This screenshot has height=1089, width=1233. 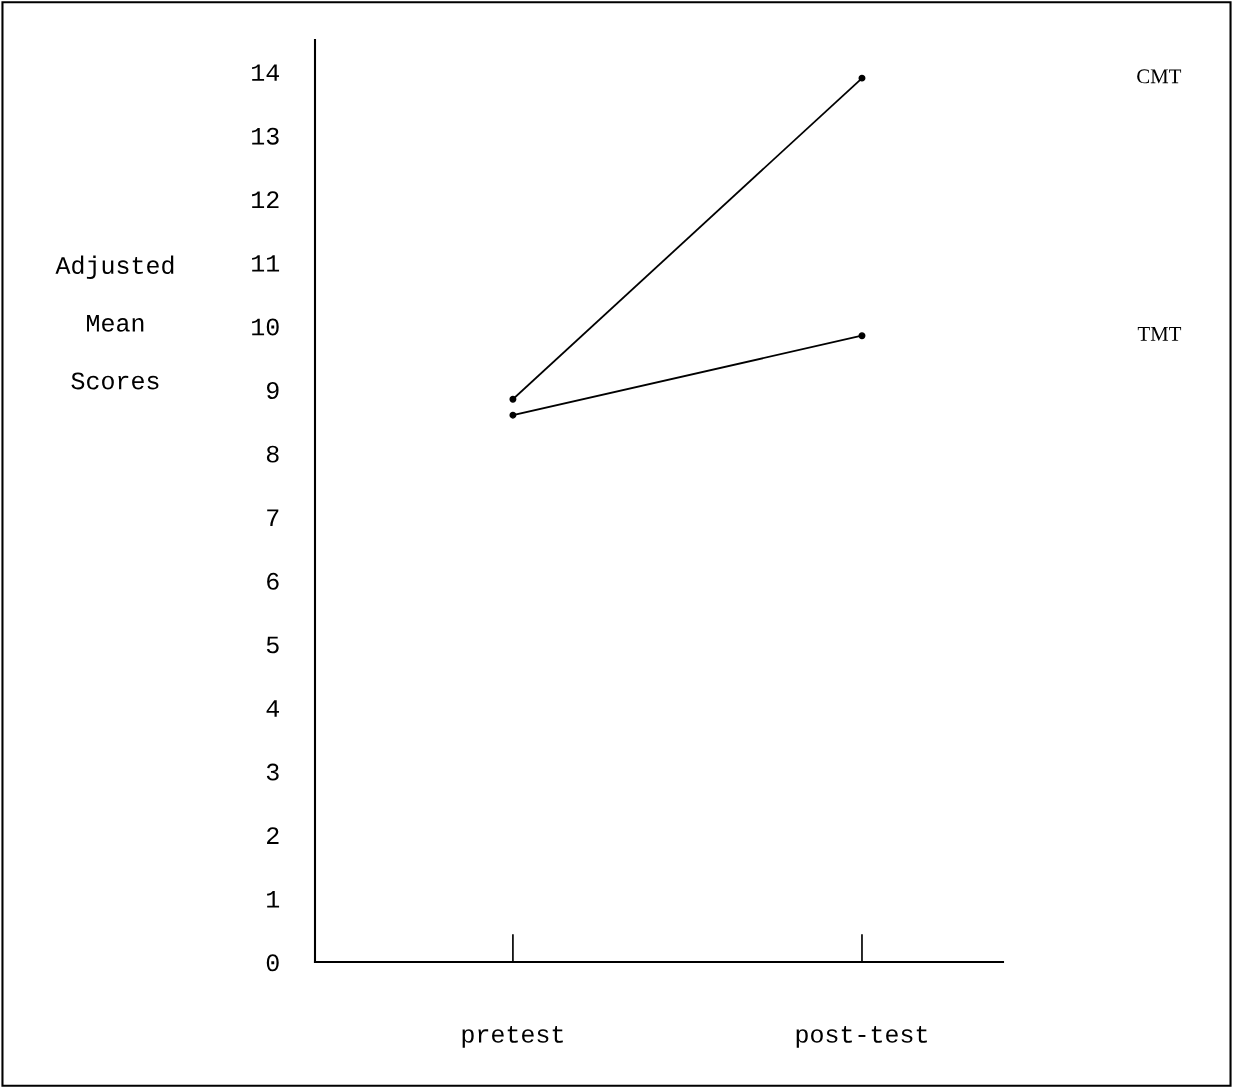 I want to click on x-tick-label: post-test, so click(x=861, y=1036).